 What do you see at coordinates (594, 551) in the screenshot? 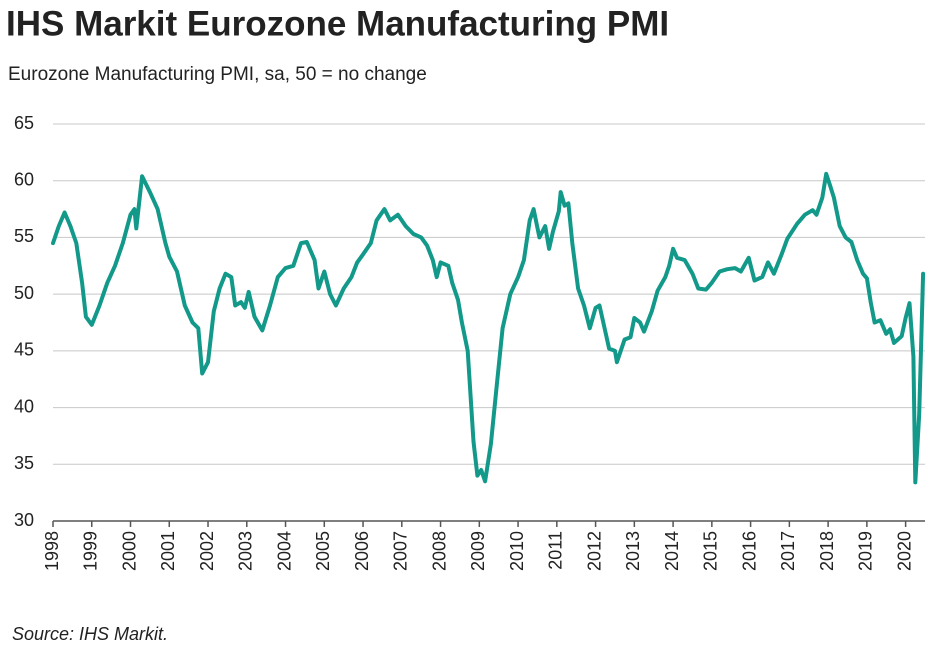
I see `x-tick-label: 2012` at bounding box center [594, 551].